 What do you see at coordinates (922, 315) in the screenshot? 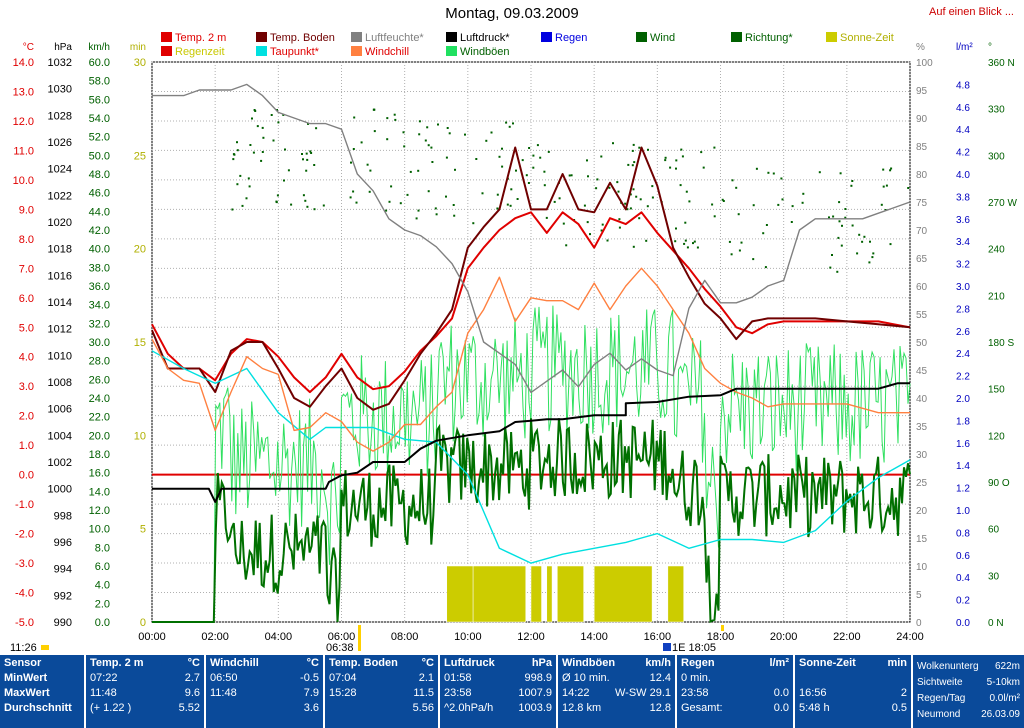
I see `humidity-axis-tick: 55` at bounding box center [922, 315].